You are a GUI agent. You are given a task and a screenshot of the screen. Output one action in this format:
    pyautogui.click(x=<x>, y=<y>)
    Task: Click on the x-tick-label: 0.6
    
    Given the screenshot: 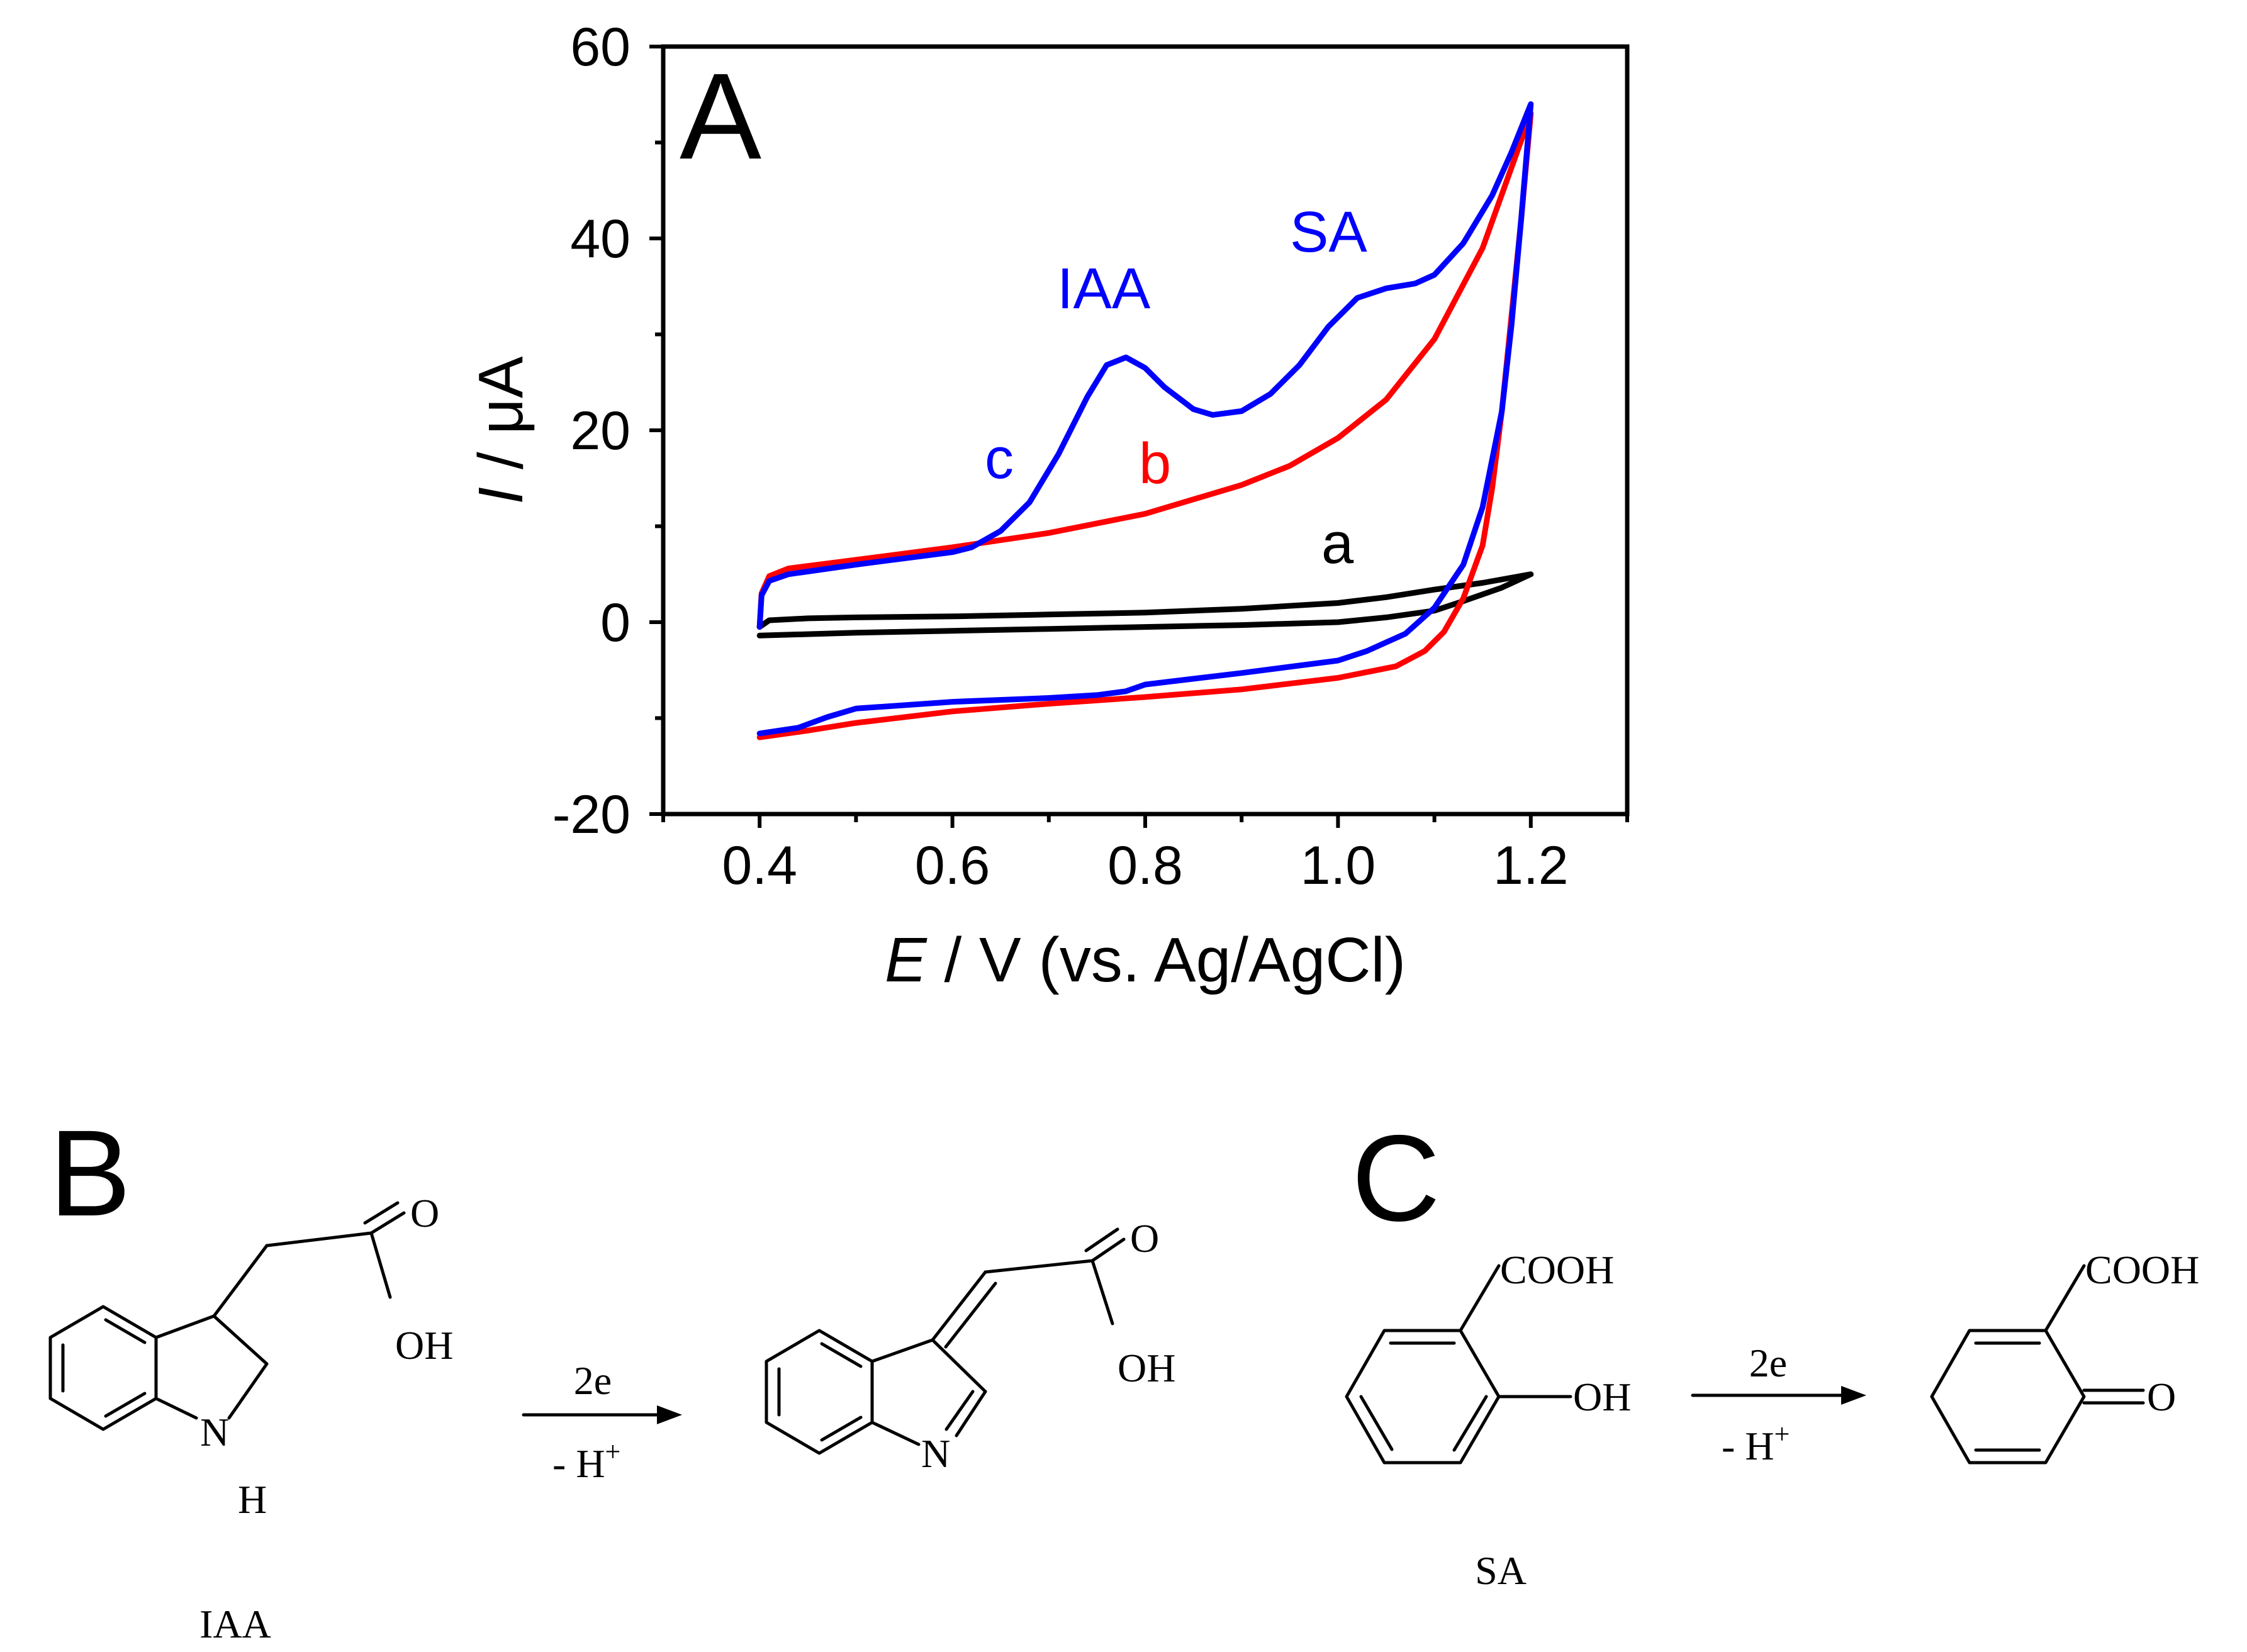 What is the action you would take?
    pyautogui.click(x=952, y=865)
    